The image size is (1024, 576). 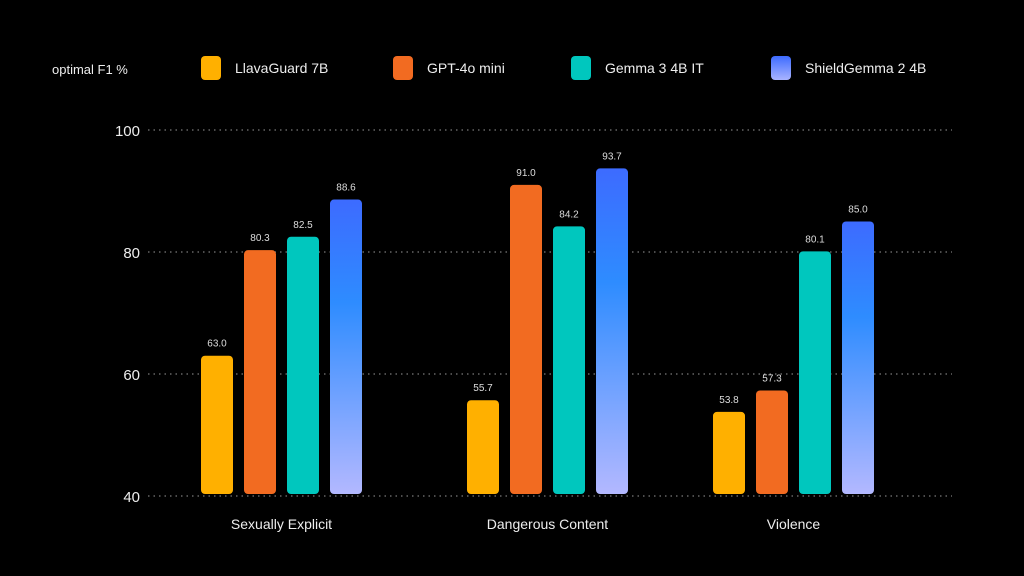 What do you see at coordinates (526, 173) in the screenshot?
I see `data-label: 91.0` at bounding box center [526, 173].